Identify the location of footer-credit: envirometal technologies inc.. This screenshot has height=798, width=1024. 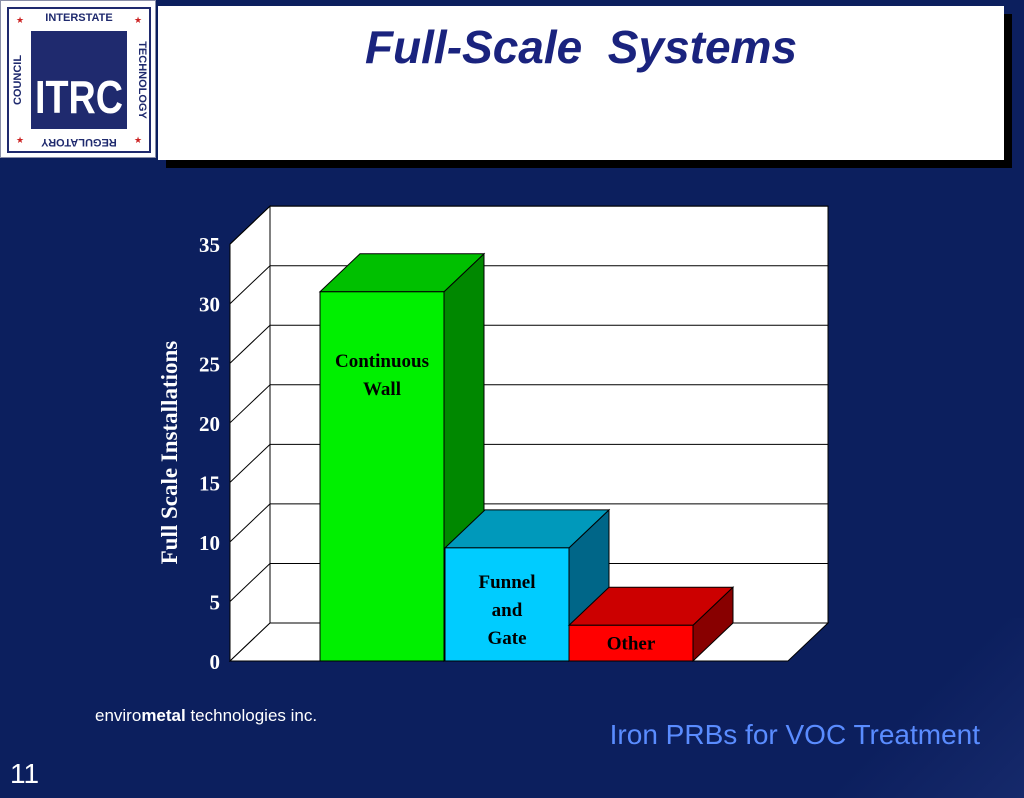
(206, 716).